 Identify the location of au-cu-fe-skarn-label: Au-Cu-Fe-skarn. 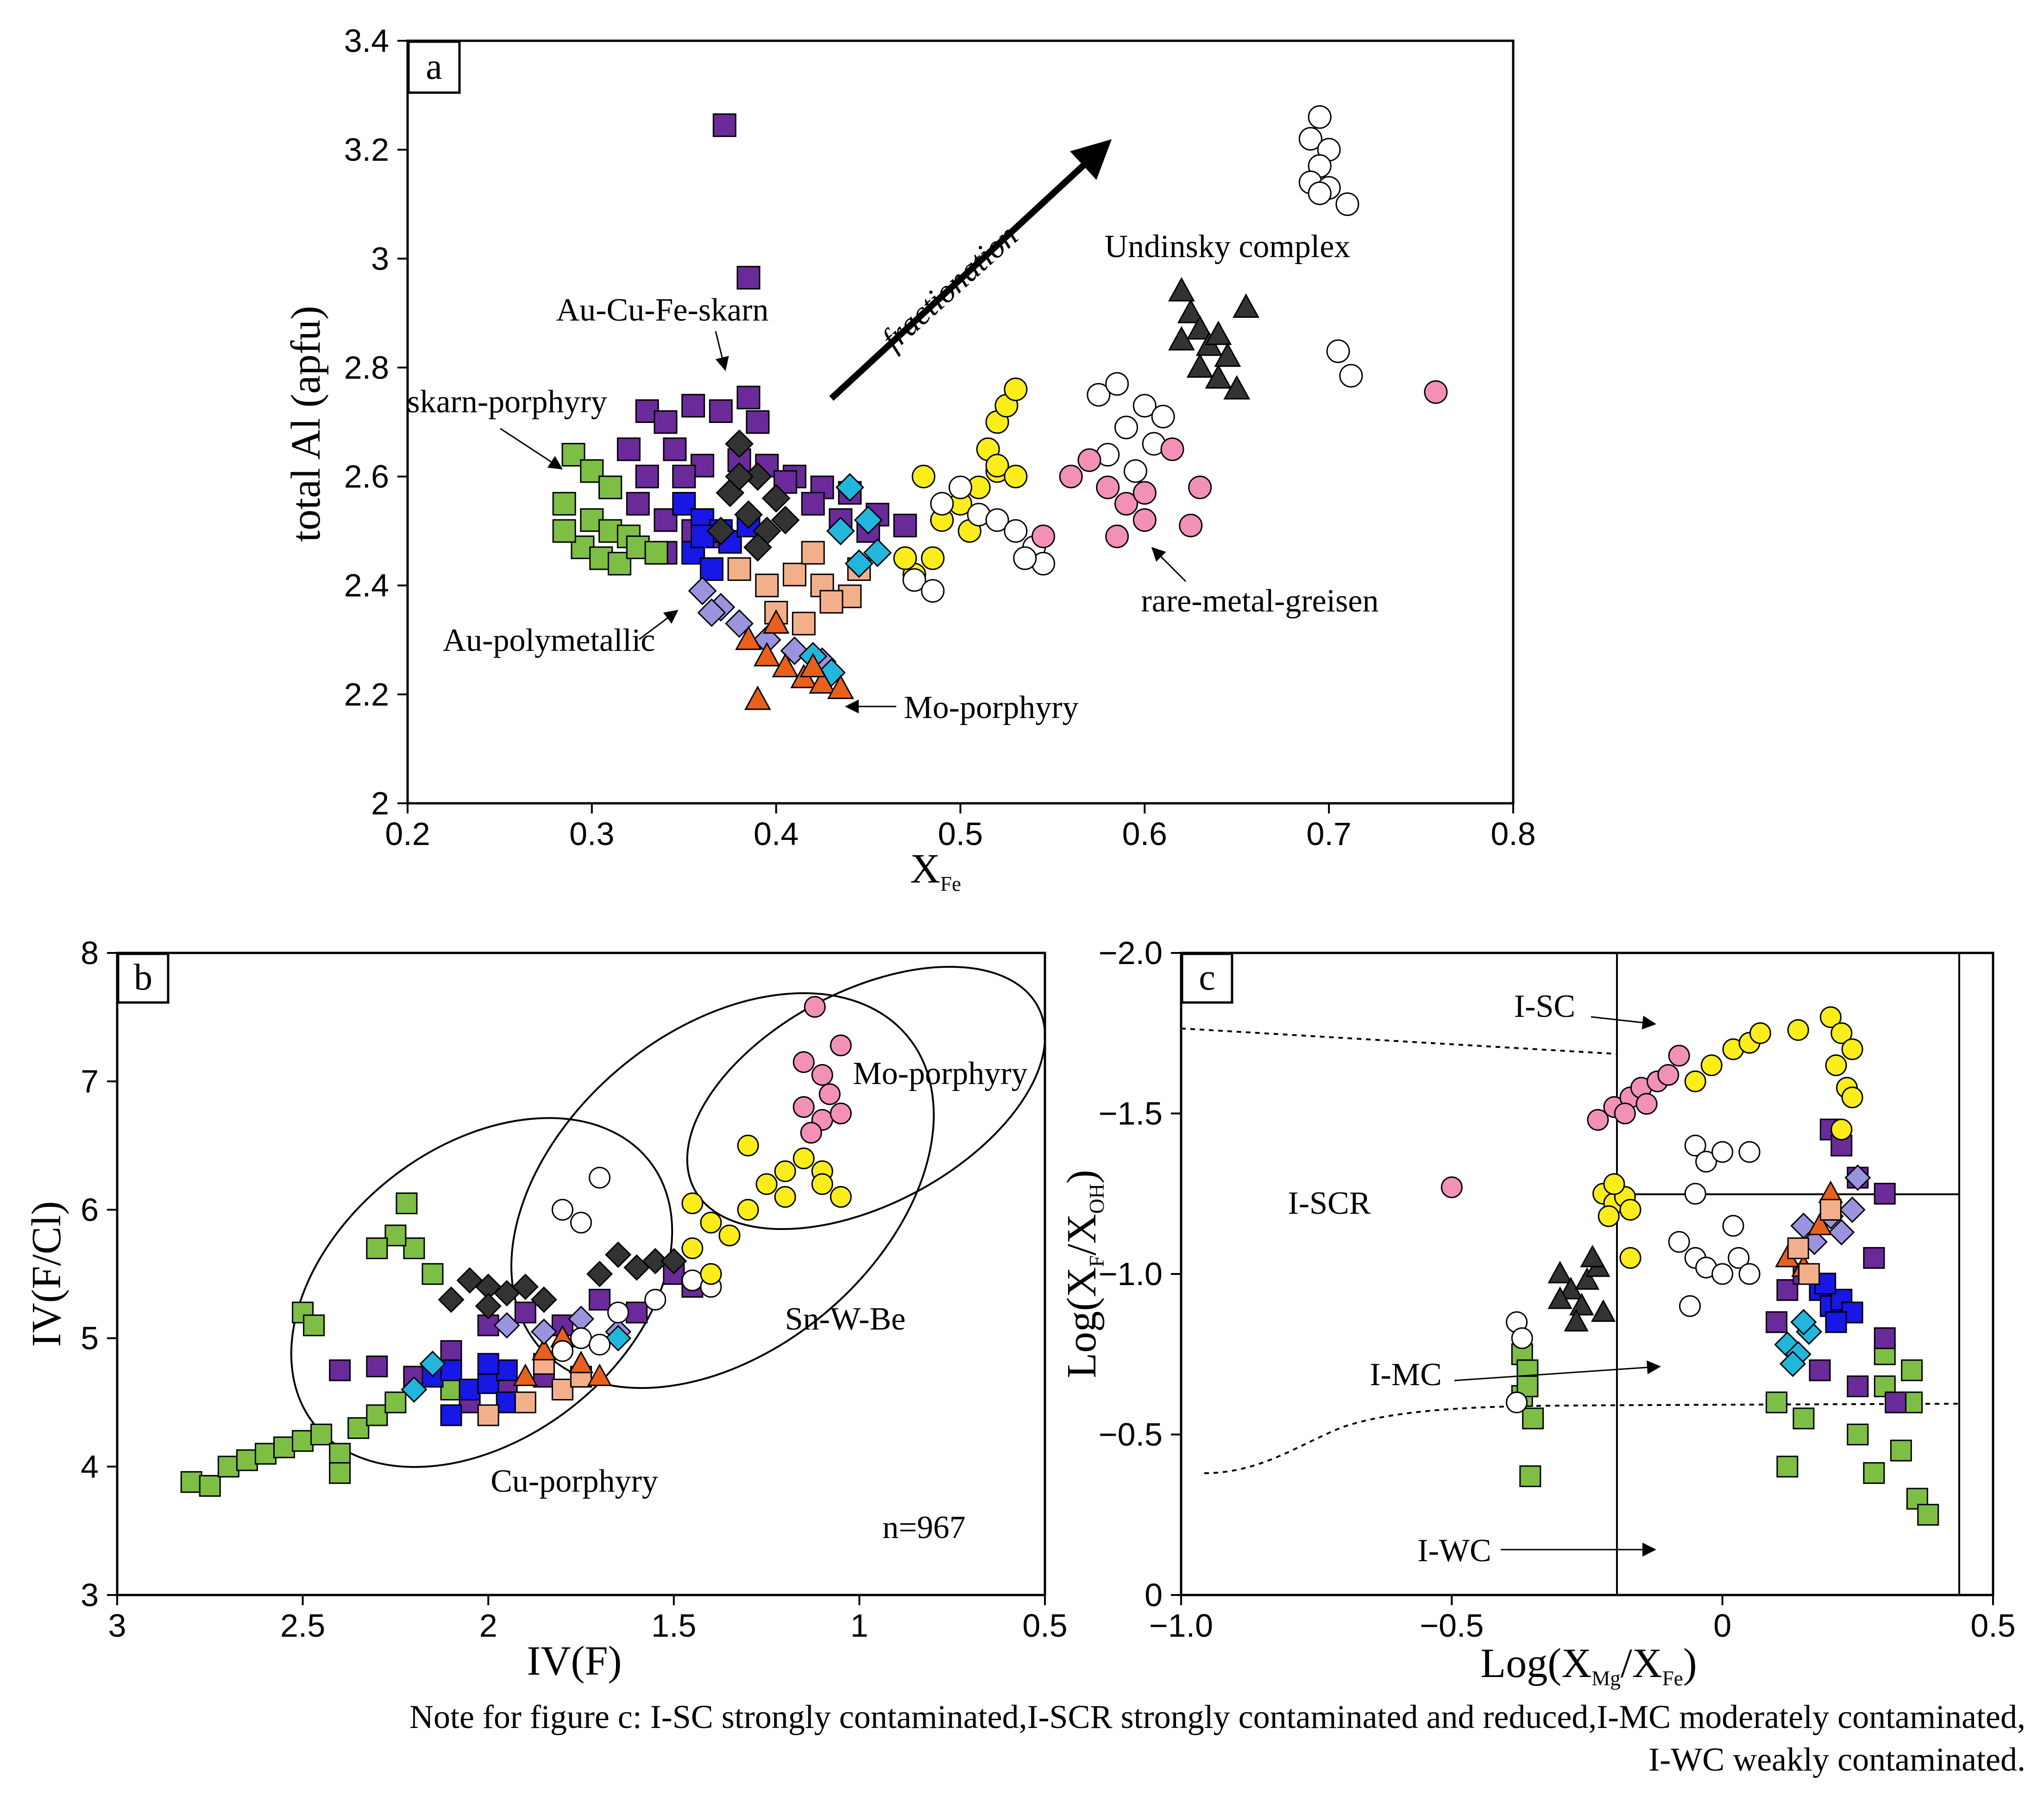
(662, 310).